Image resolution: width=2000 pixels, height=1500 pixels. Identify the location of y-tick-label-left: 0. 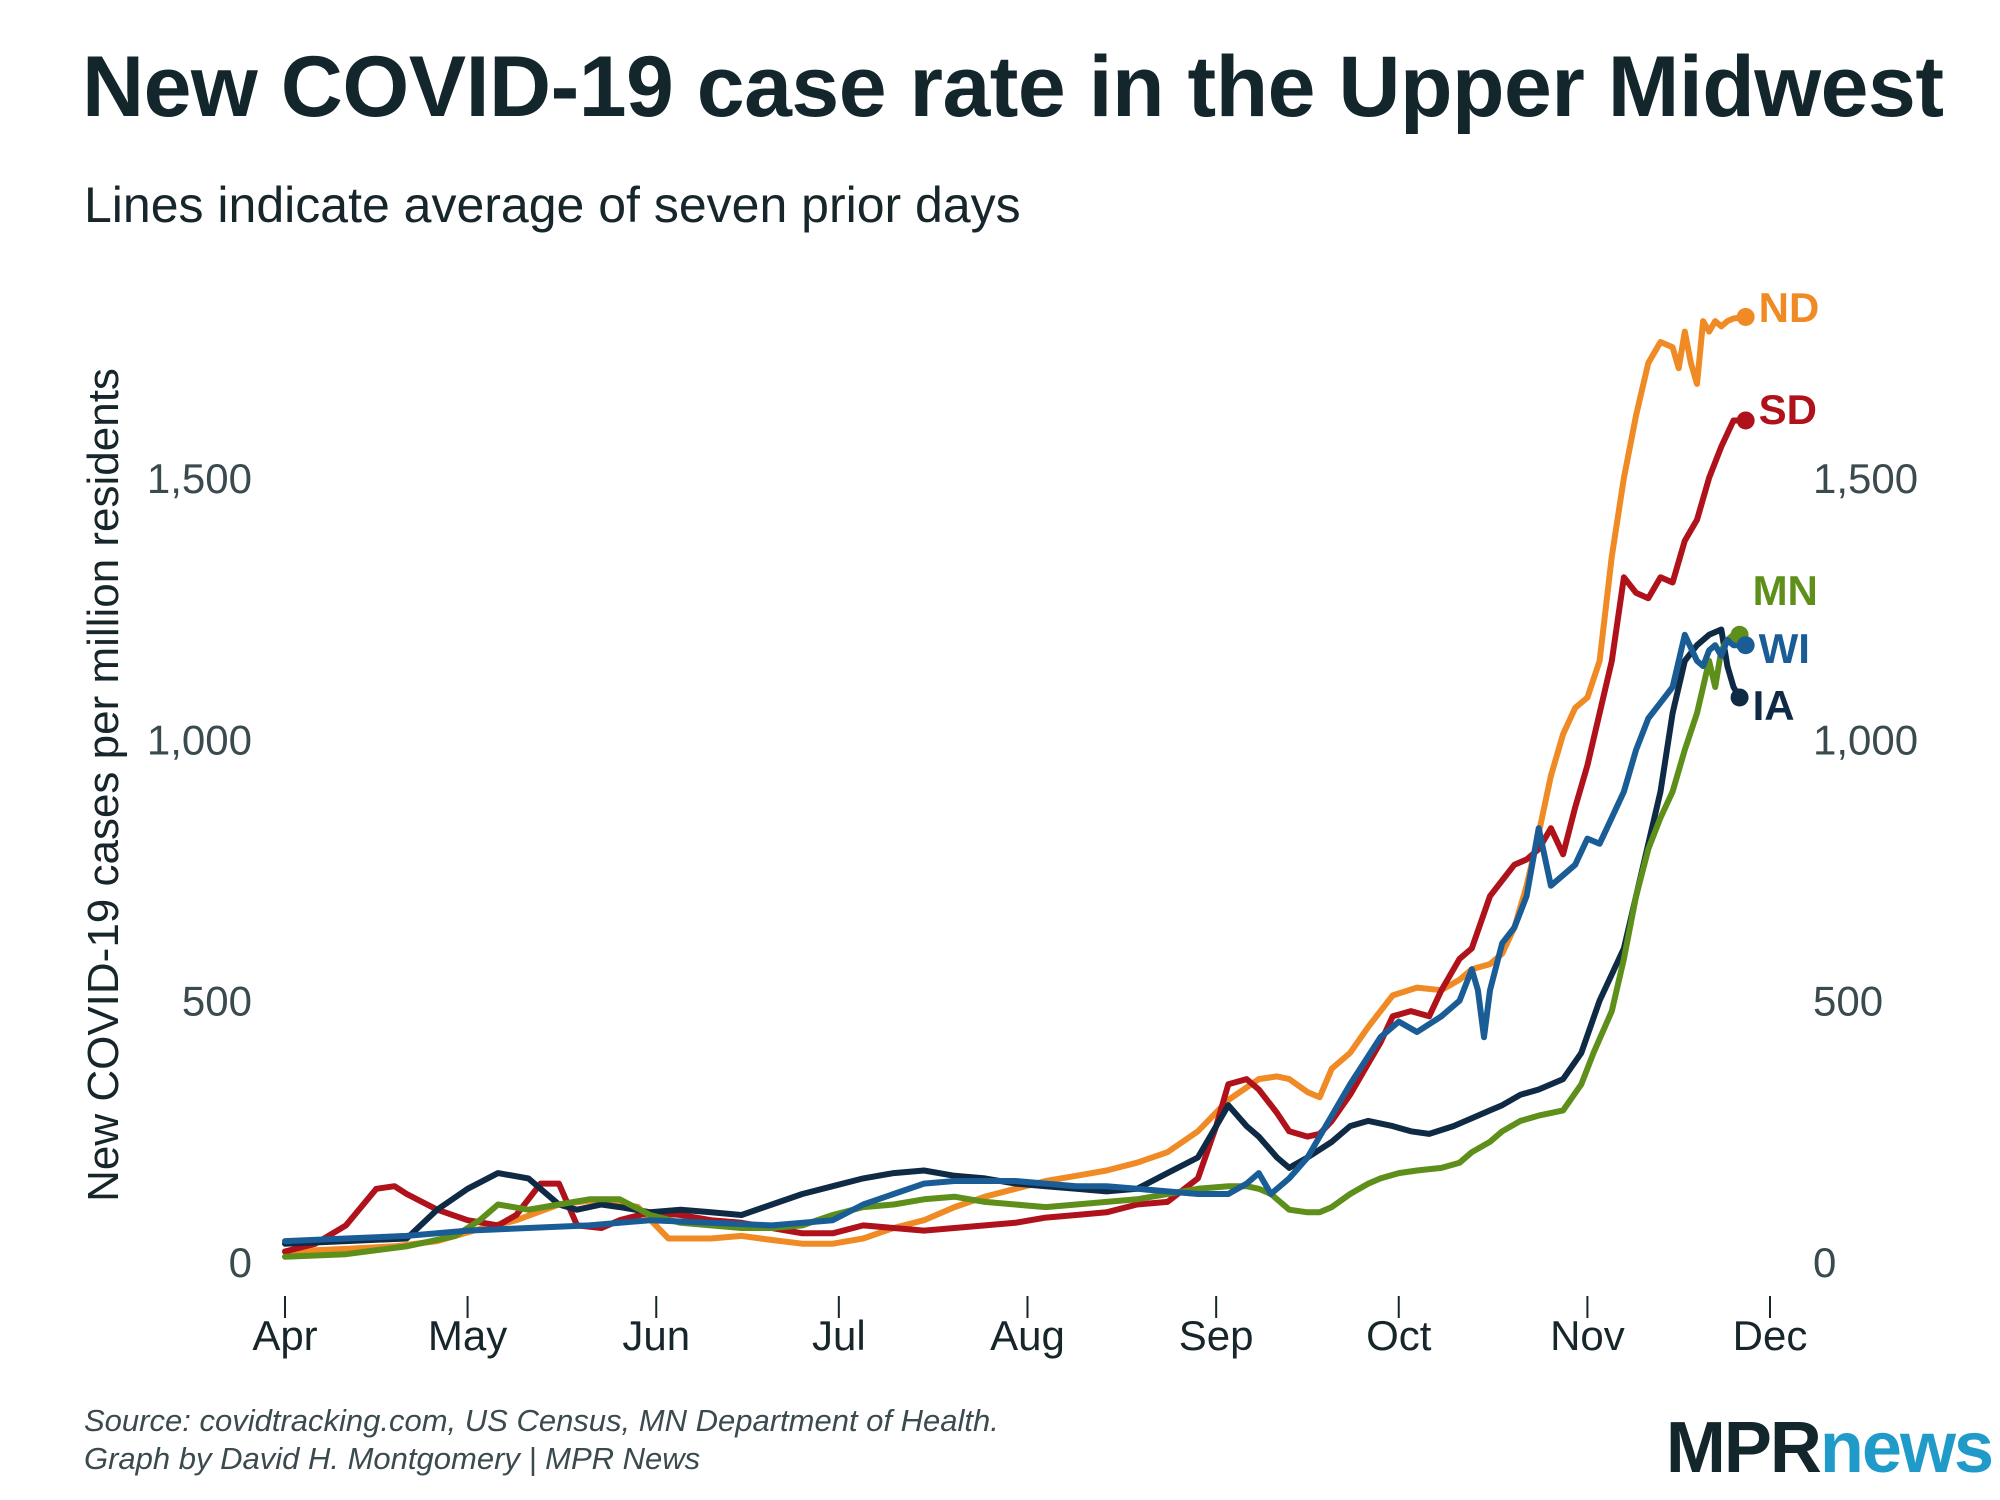
(240, 1262).